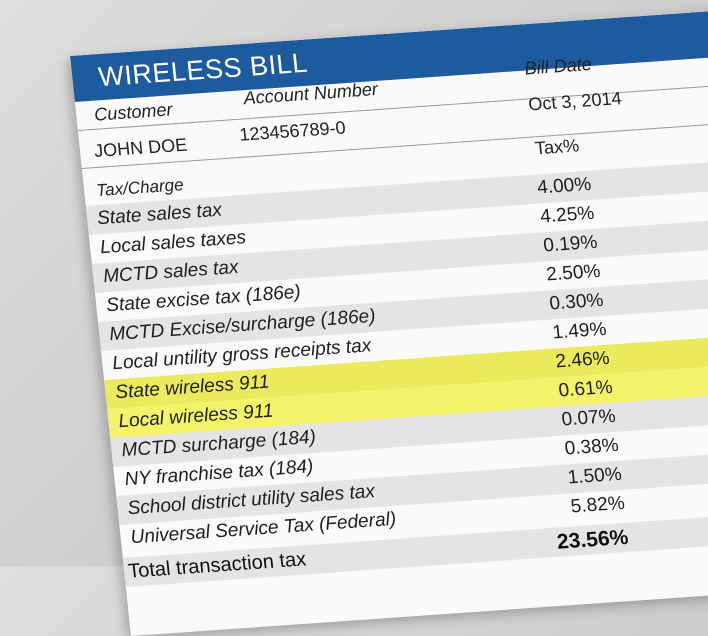 The image size is (708, 636). Describe the element at coordinates (140, 188) in the screenshot. I see `tax-charge-header: Tax/Charge` at that location.